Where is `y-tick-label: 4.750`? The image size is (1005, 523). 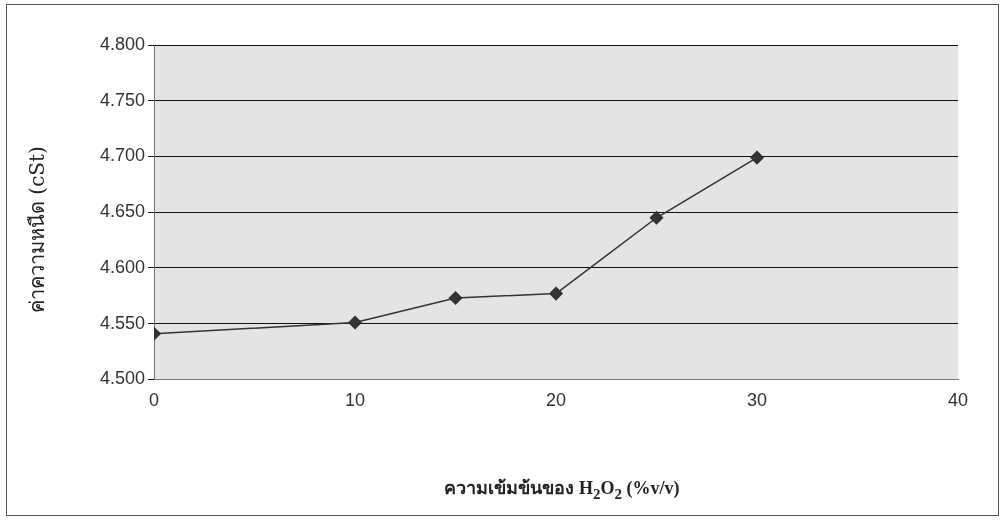 y-tick-label: 4.750 is located at coordinates (123, 99).